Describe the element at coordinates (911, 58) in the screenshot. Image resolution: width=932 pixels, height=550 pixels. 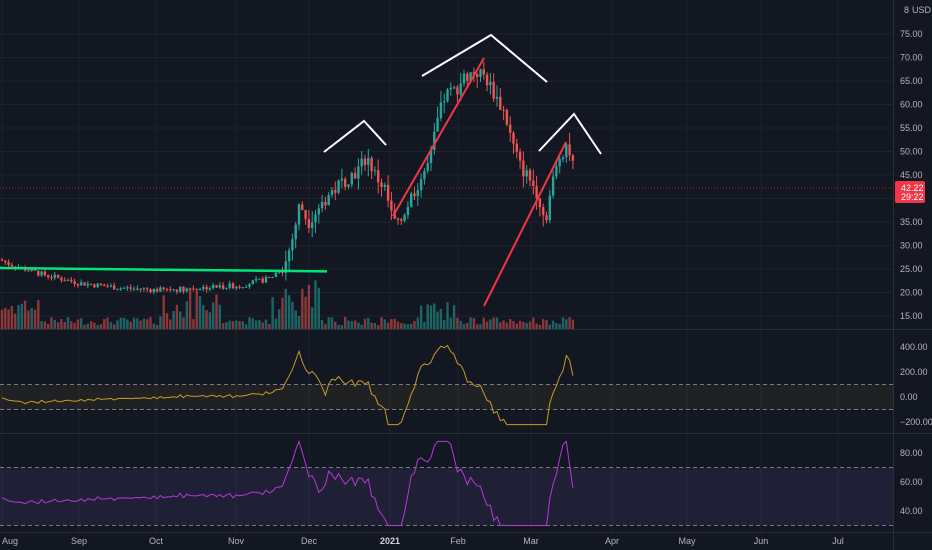
I see `price-tick-label: 70.00` at that location.